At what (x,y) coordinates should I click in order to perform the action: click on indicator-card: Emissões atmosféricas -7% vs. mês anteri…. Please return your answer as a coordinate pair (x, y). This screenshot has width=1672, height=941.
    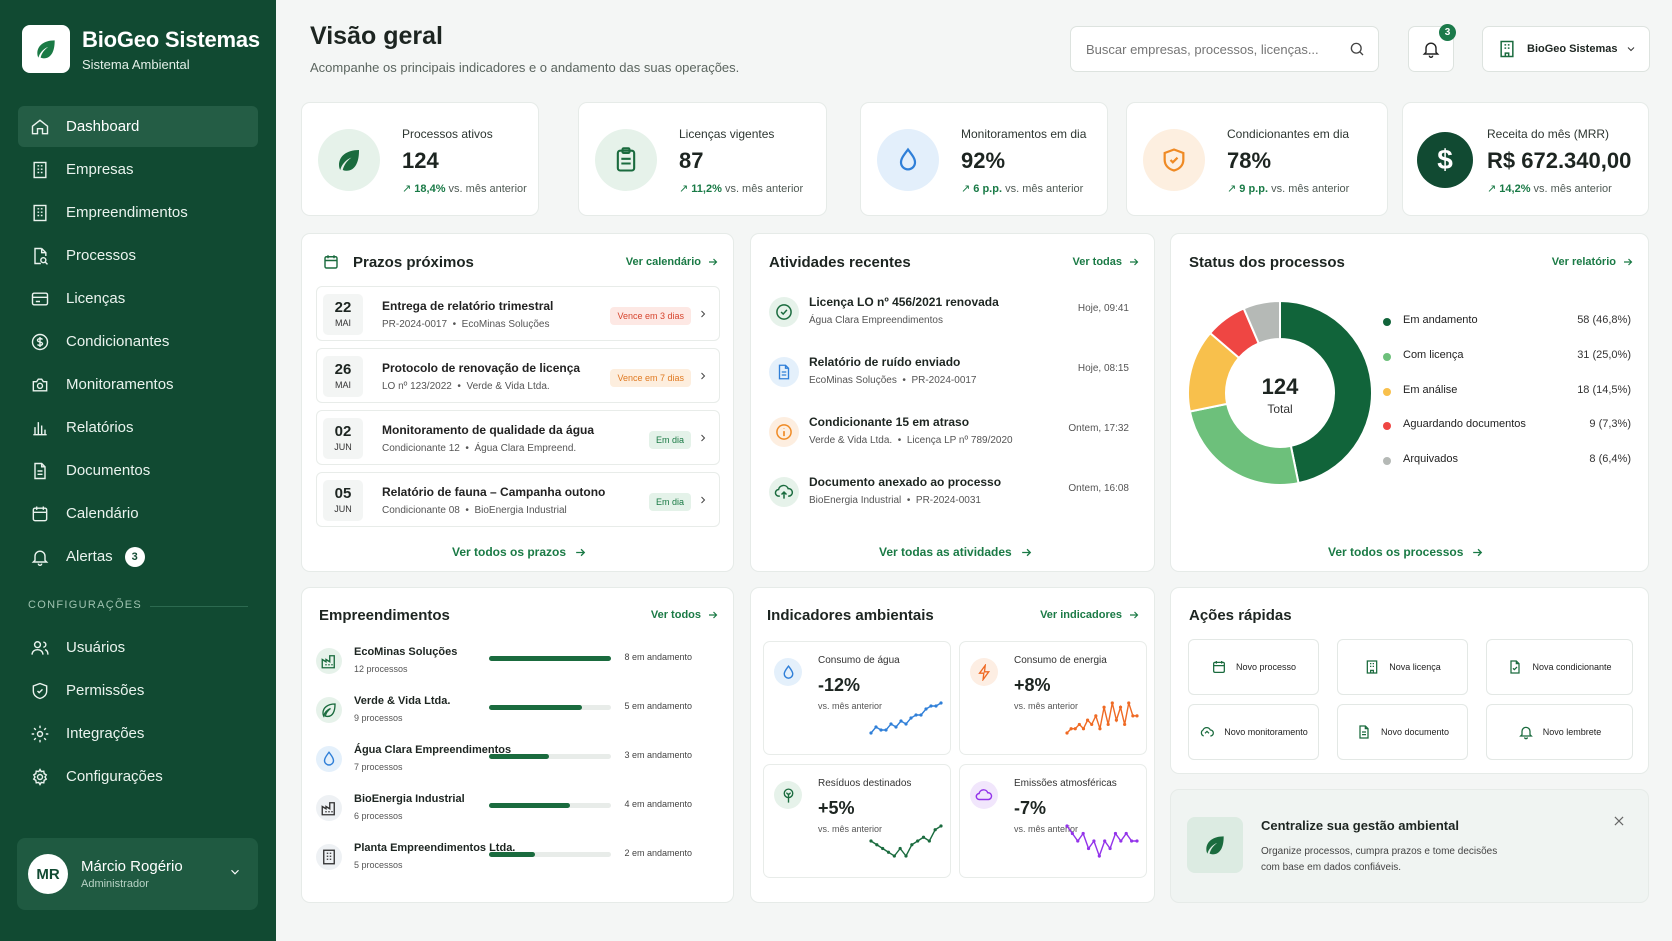
    Looking at the image, I should click on (1053, 821).